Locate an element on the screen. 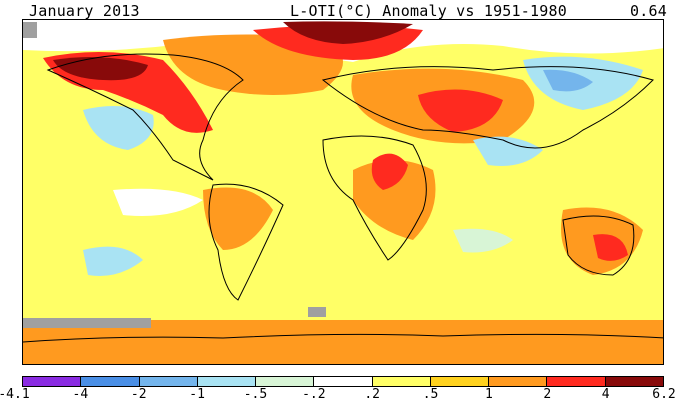  colorbar-label: 2 is located at coordinates (547, 394).